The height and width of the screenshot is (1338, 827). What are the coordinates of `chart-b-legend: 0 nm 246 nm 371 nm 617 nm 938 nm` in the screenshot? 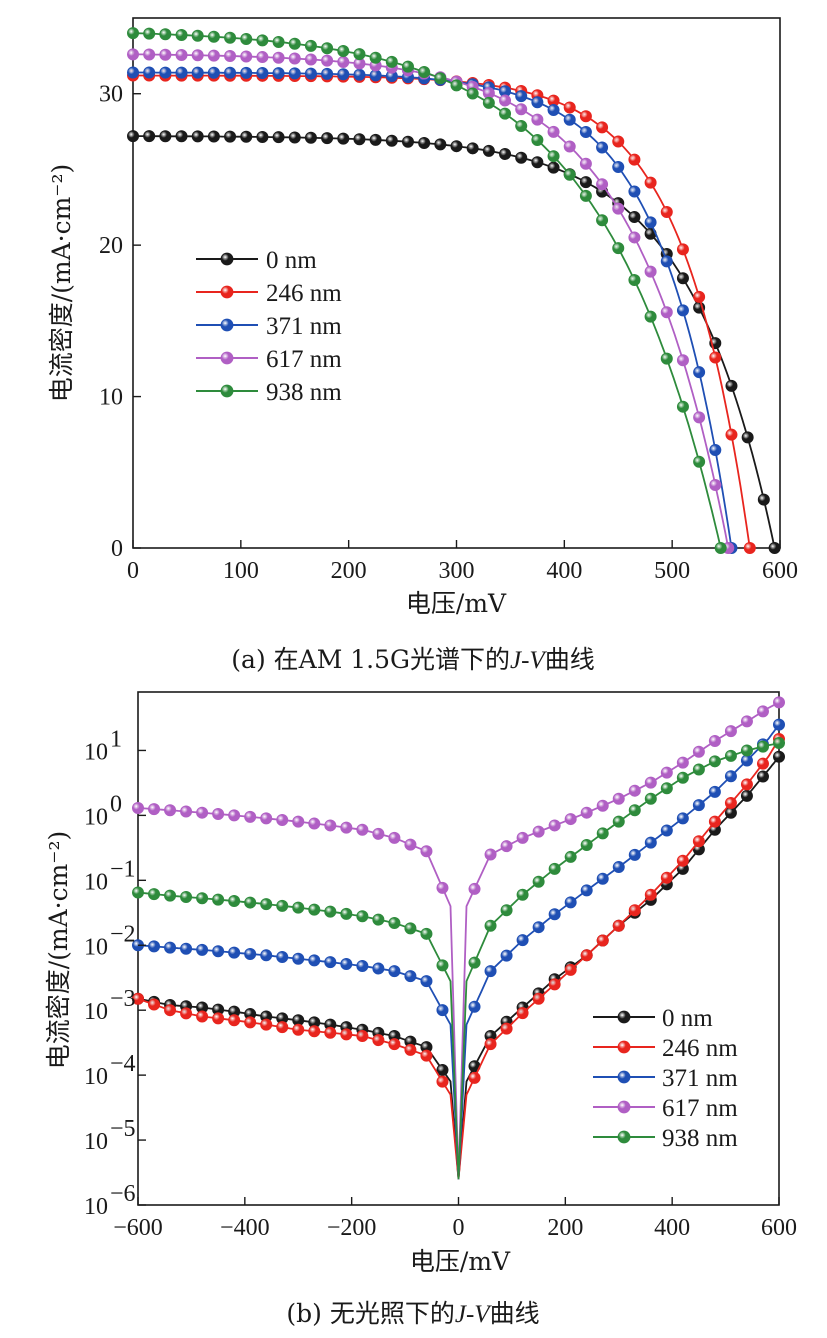 It's located at (665, 1078).